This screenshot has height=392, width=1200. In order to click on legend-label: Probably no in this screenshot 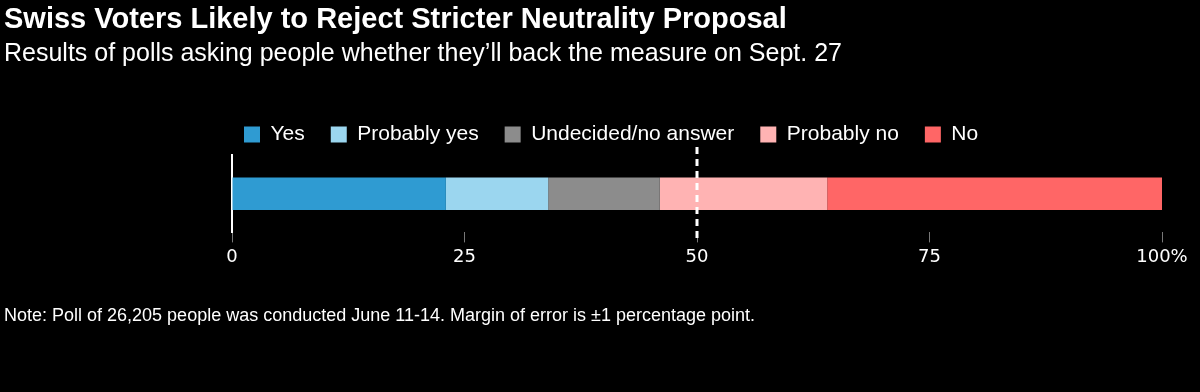, I will do `click(842, 133)`.